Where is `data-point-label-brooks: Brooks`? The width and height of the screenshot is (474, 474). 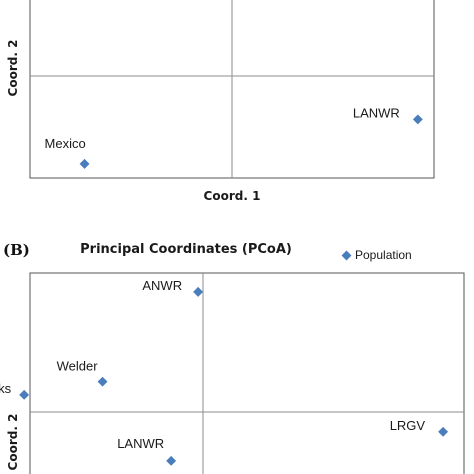 data-point-label-brooks: Brooks is located at coordinates (6, 388).